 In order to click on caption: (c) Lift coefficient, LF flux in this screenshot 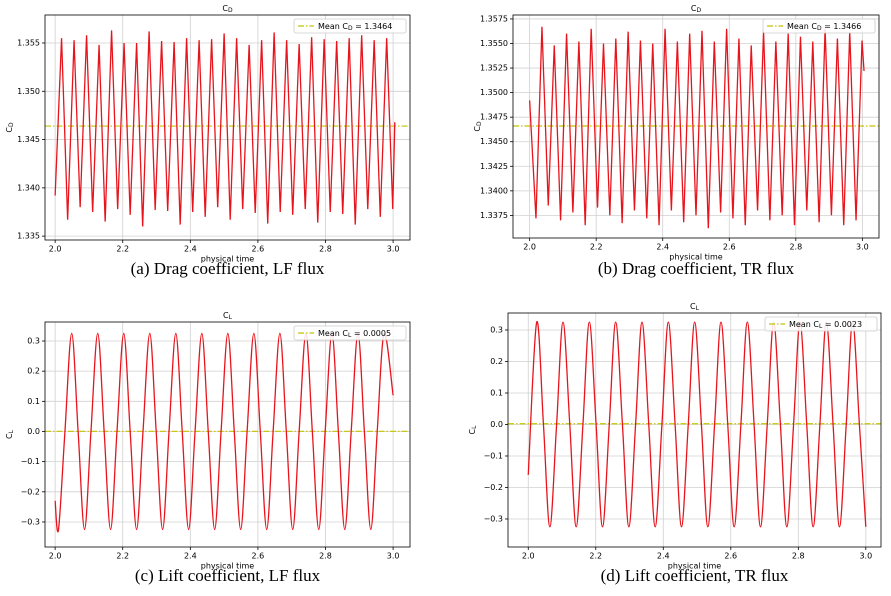, I will do `click(228, 575)`.